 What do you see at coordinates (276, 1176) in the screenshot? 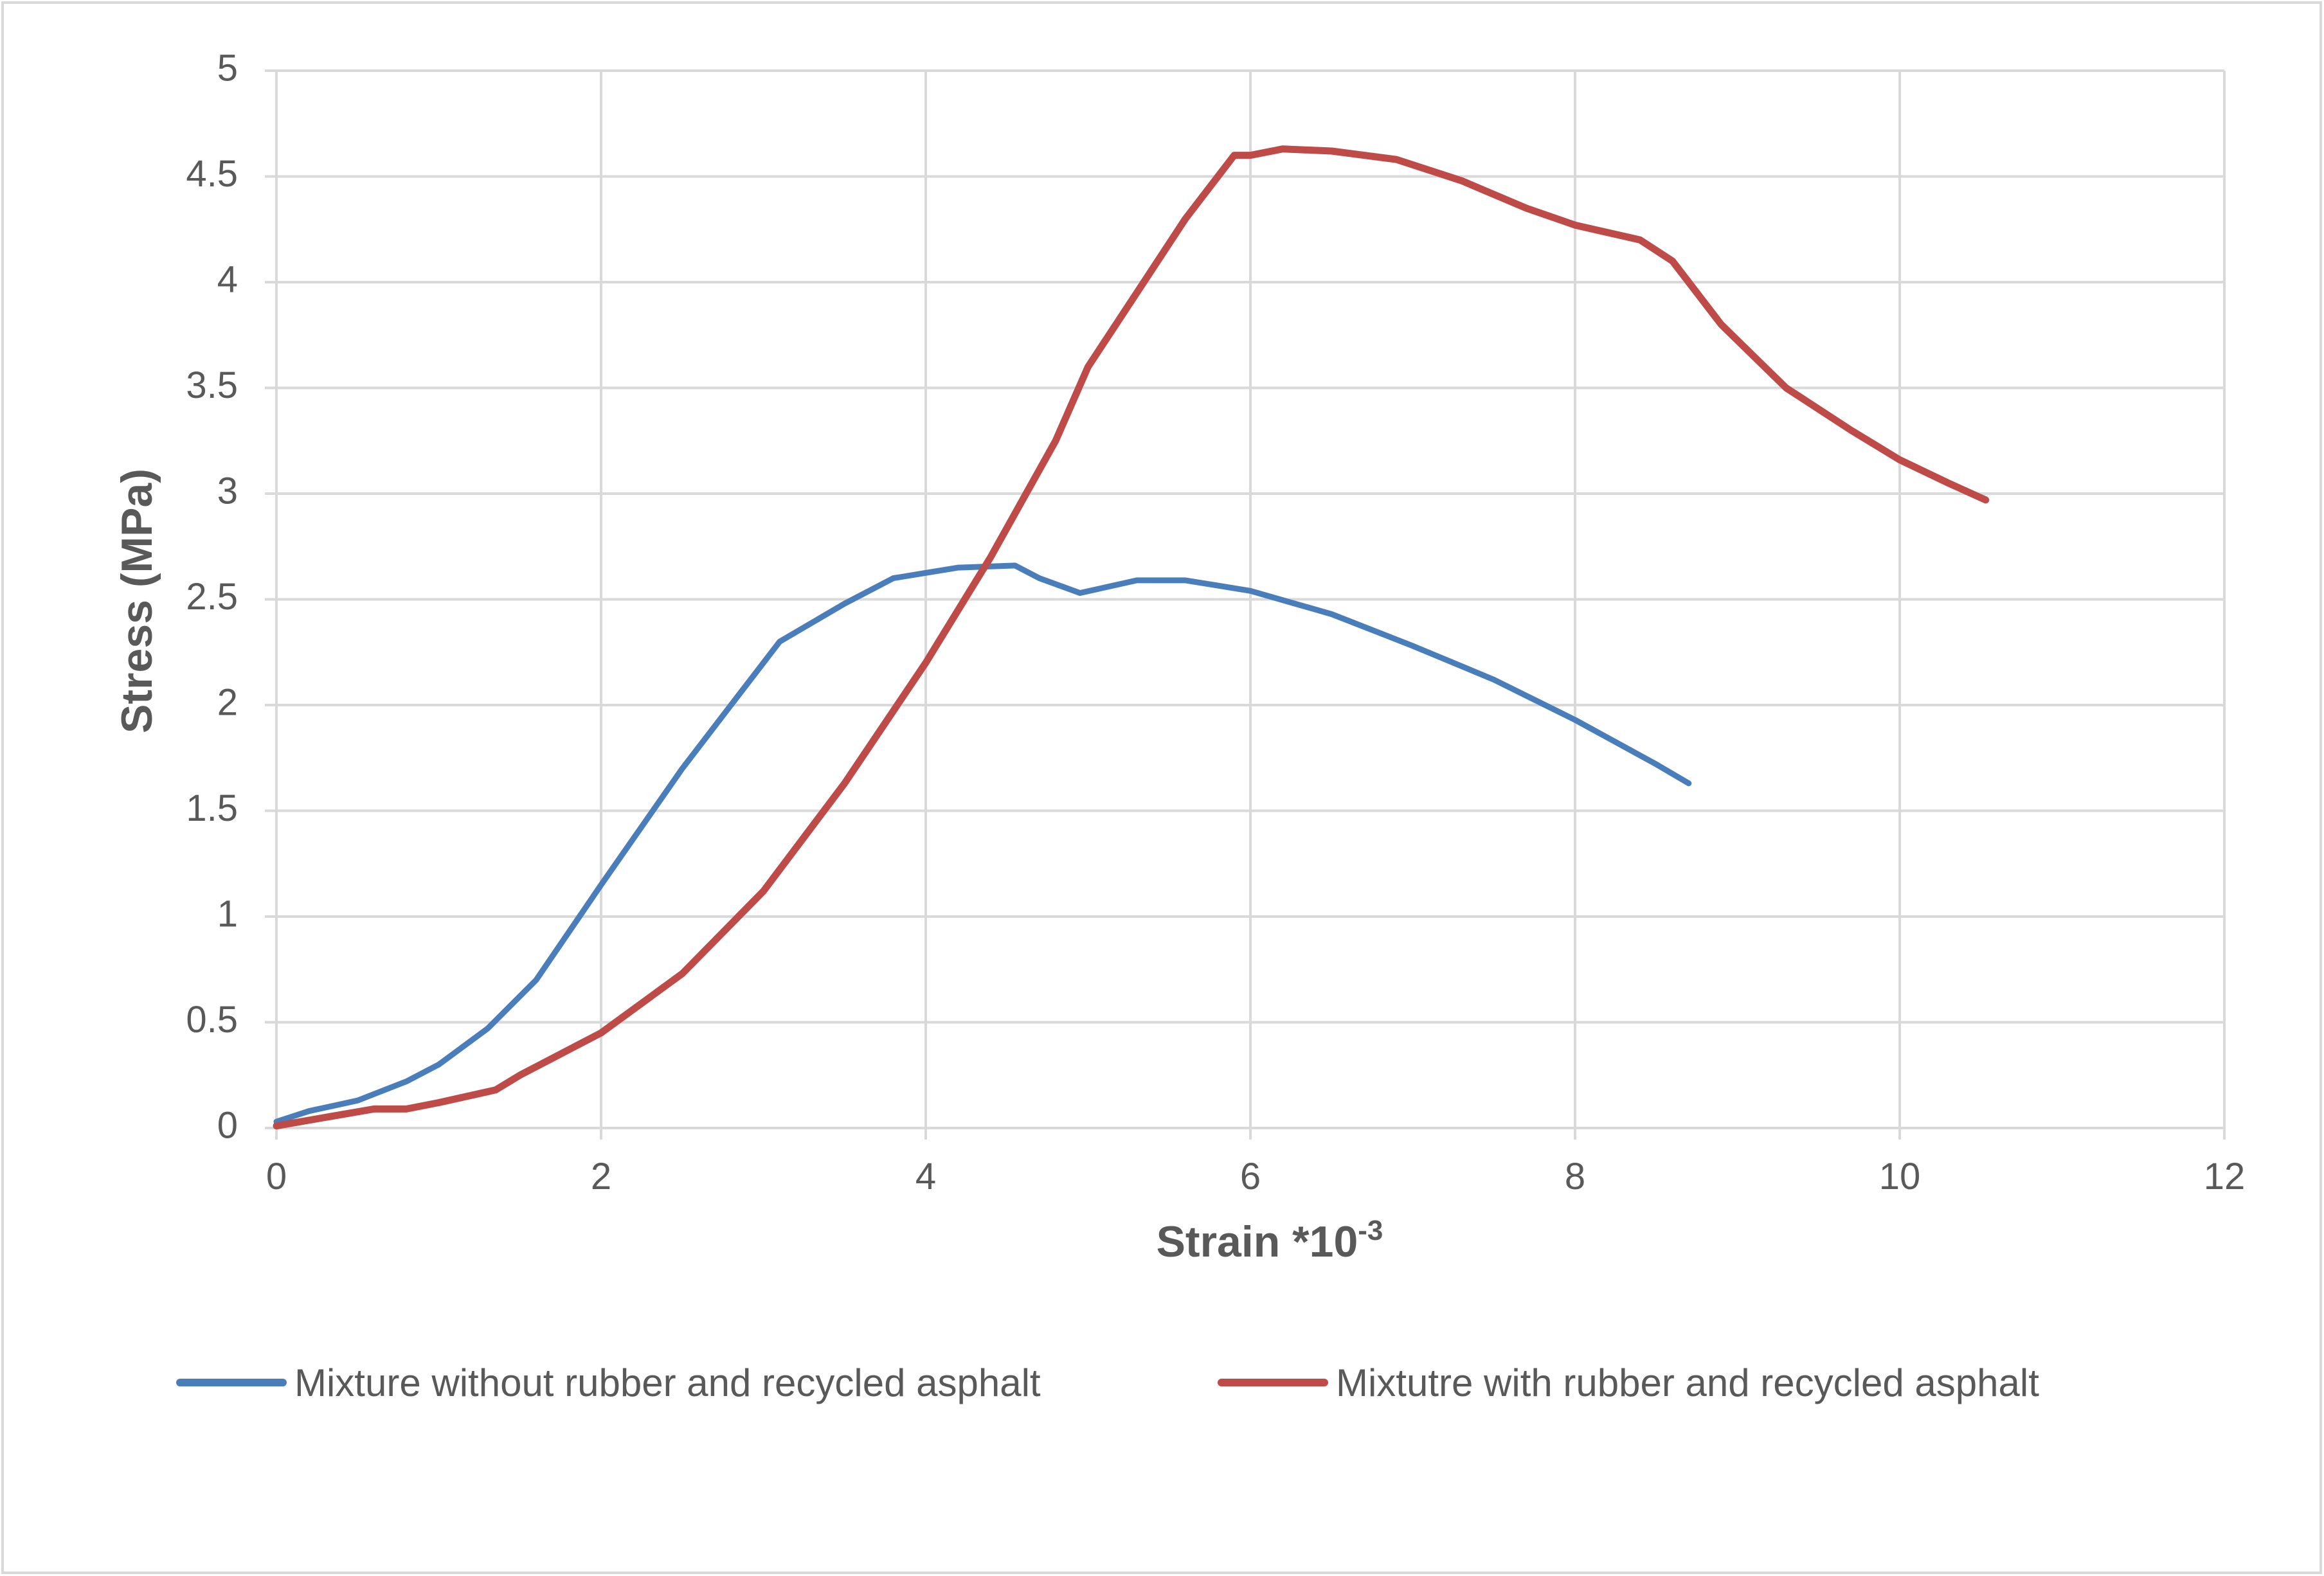
I see `x-tick-label: 0` at bounding box center [276, 1176].